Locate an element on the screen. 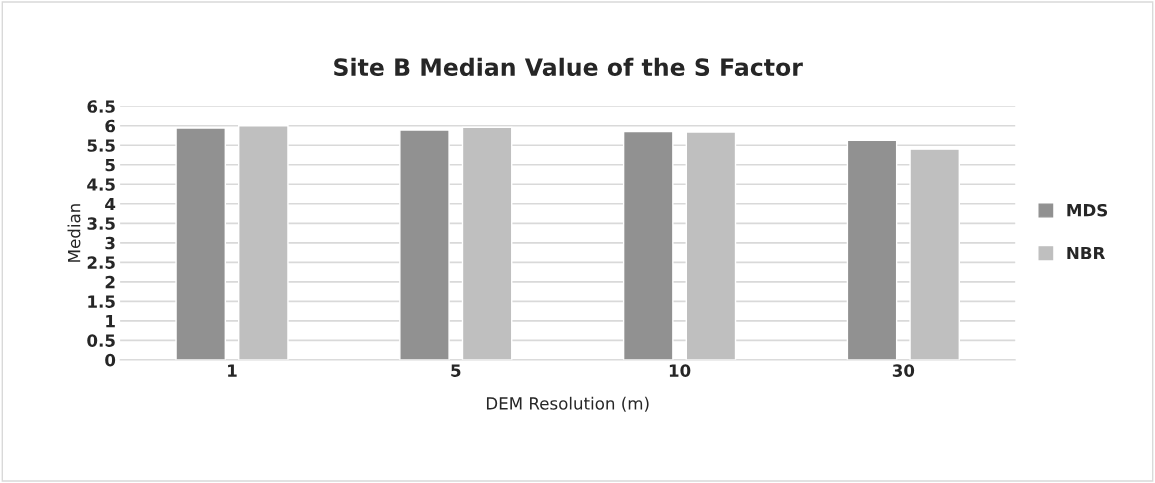 The height and width of the screenshot is (483, 1155). y-tick-label: 5 is located at coordinates (110, 165).